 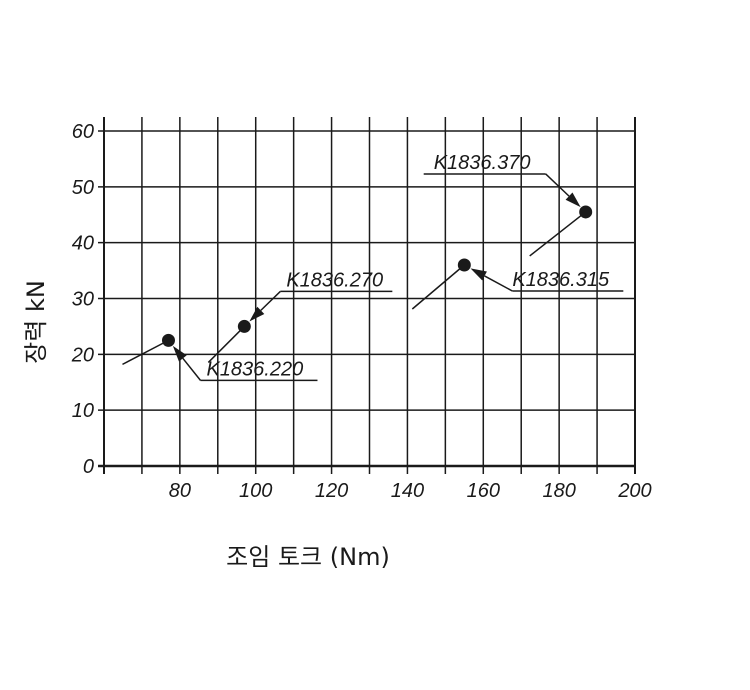 What do you see at coordinates (88, 467) in the screenshot?
I see `y-tick-label: 0` at bounding box center [88, 467].